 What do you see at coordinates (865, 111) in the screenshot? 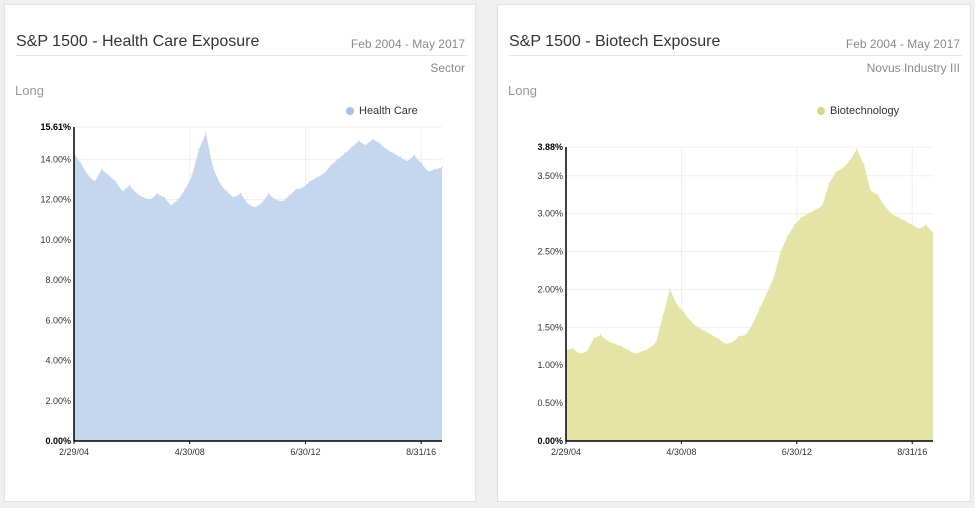
I see `legend-label: Biotechnology` at bounding box center [865, 111].